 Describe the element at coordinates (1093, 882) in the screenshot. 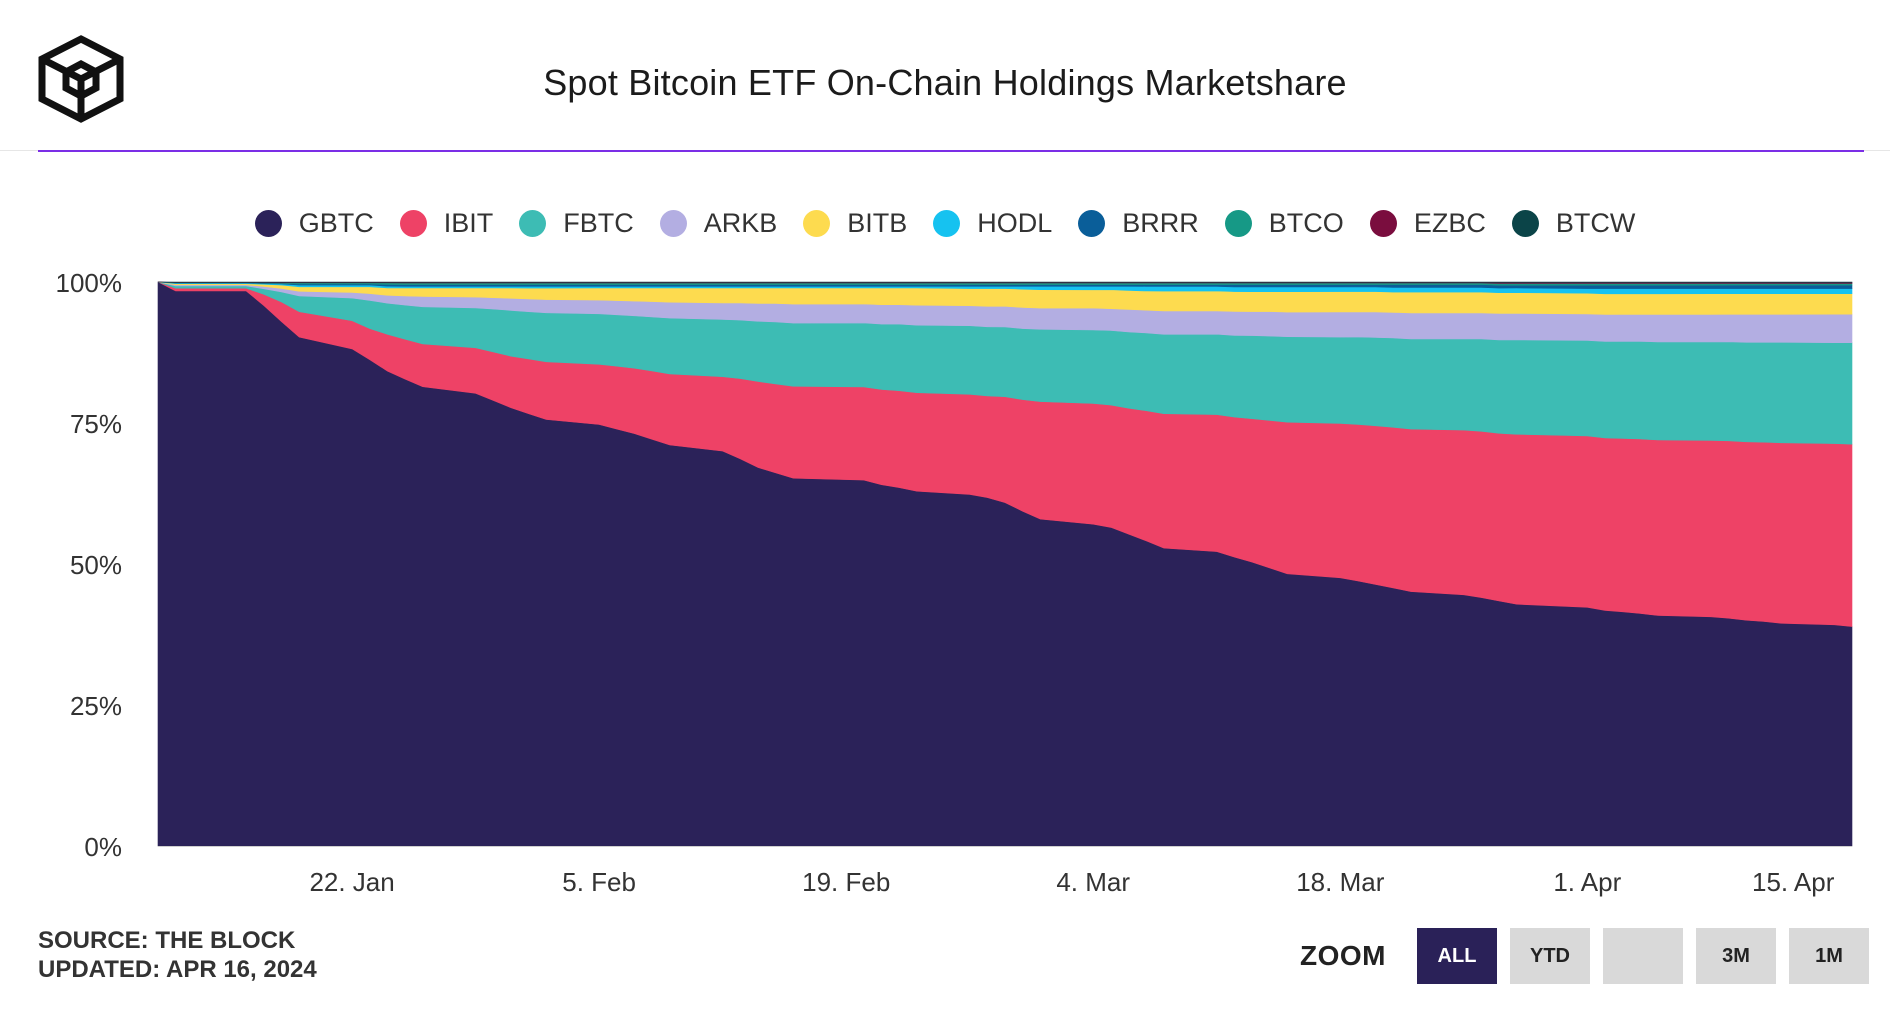

I see `x-tick-label: 4. Mar` at that location.